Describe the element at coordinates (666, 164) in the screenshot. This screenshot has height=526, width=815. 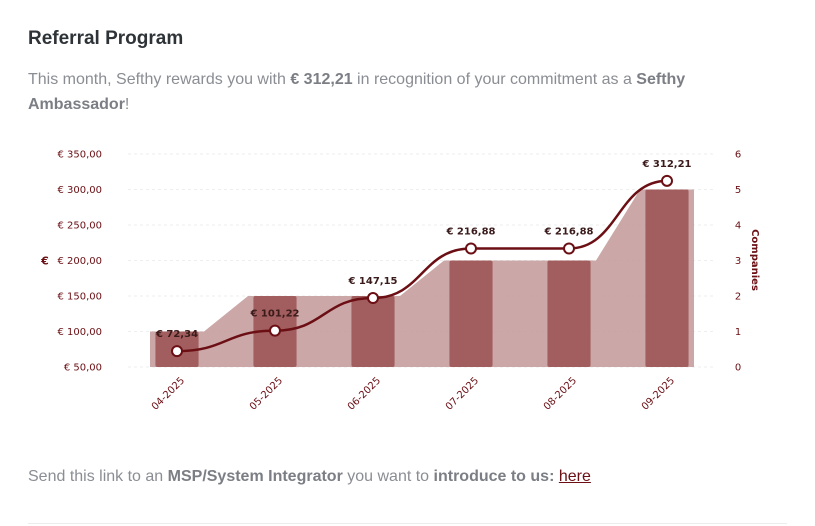
I see `data-label: € 312,21` at that location.